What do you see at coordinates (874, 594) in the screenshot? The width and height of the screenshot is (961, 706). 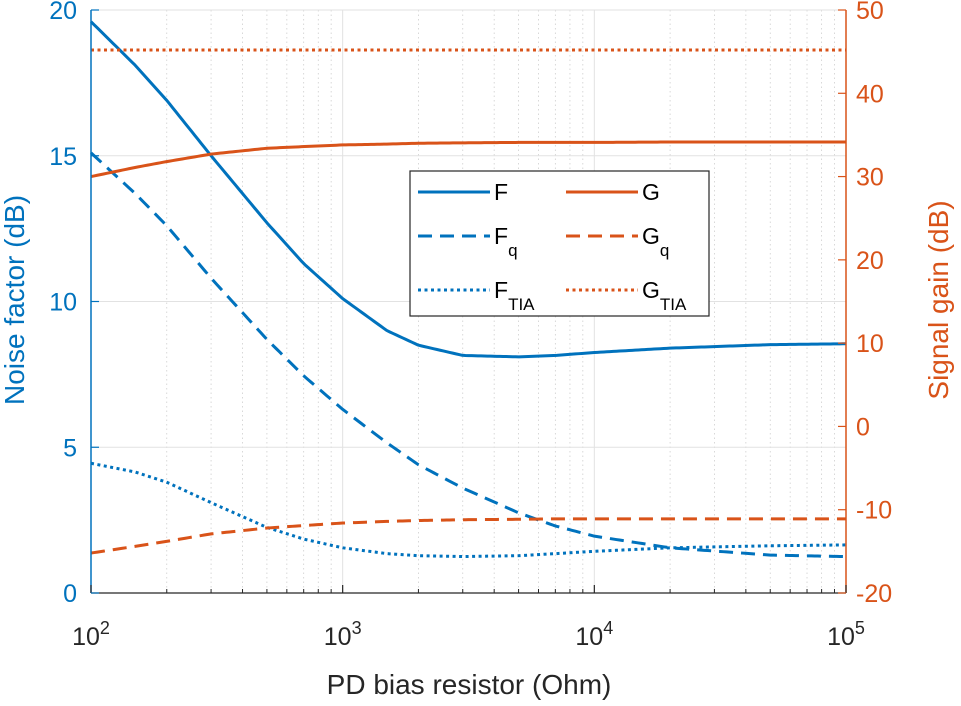 I see `right-y-tick-label: -20` at bounding box center [874, 594].